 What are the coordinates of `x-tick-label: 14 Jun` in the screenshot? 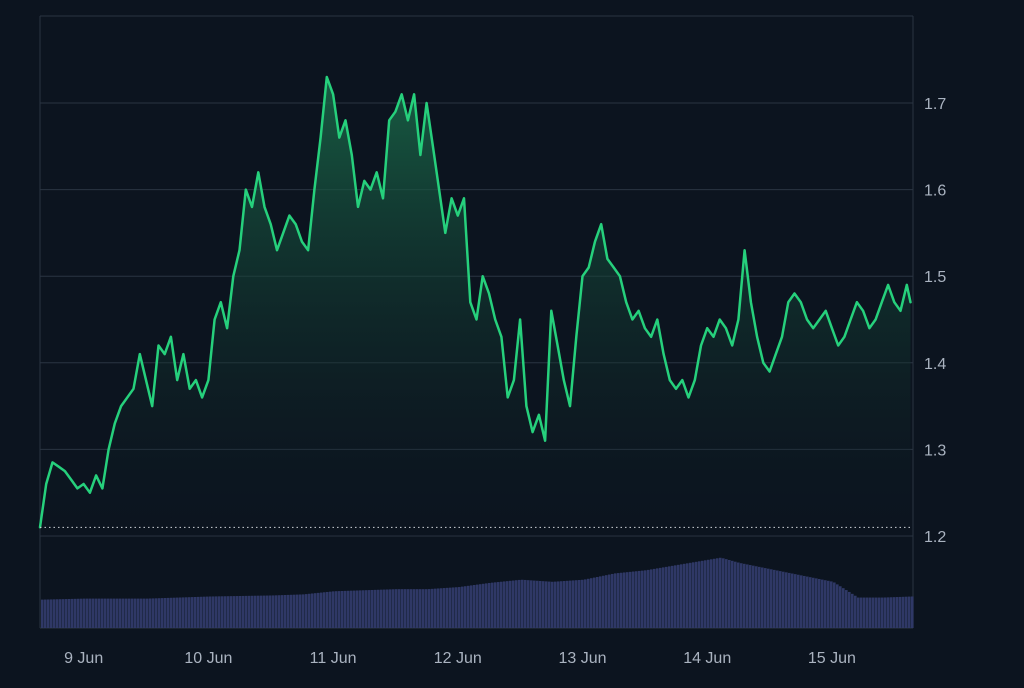 It's located at (707, 658).